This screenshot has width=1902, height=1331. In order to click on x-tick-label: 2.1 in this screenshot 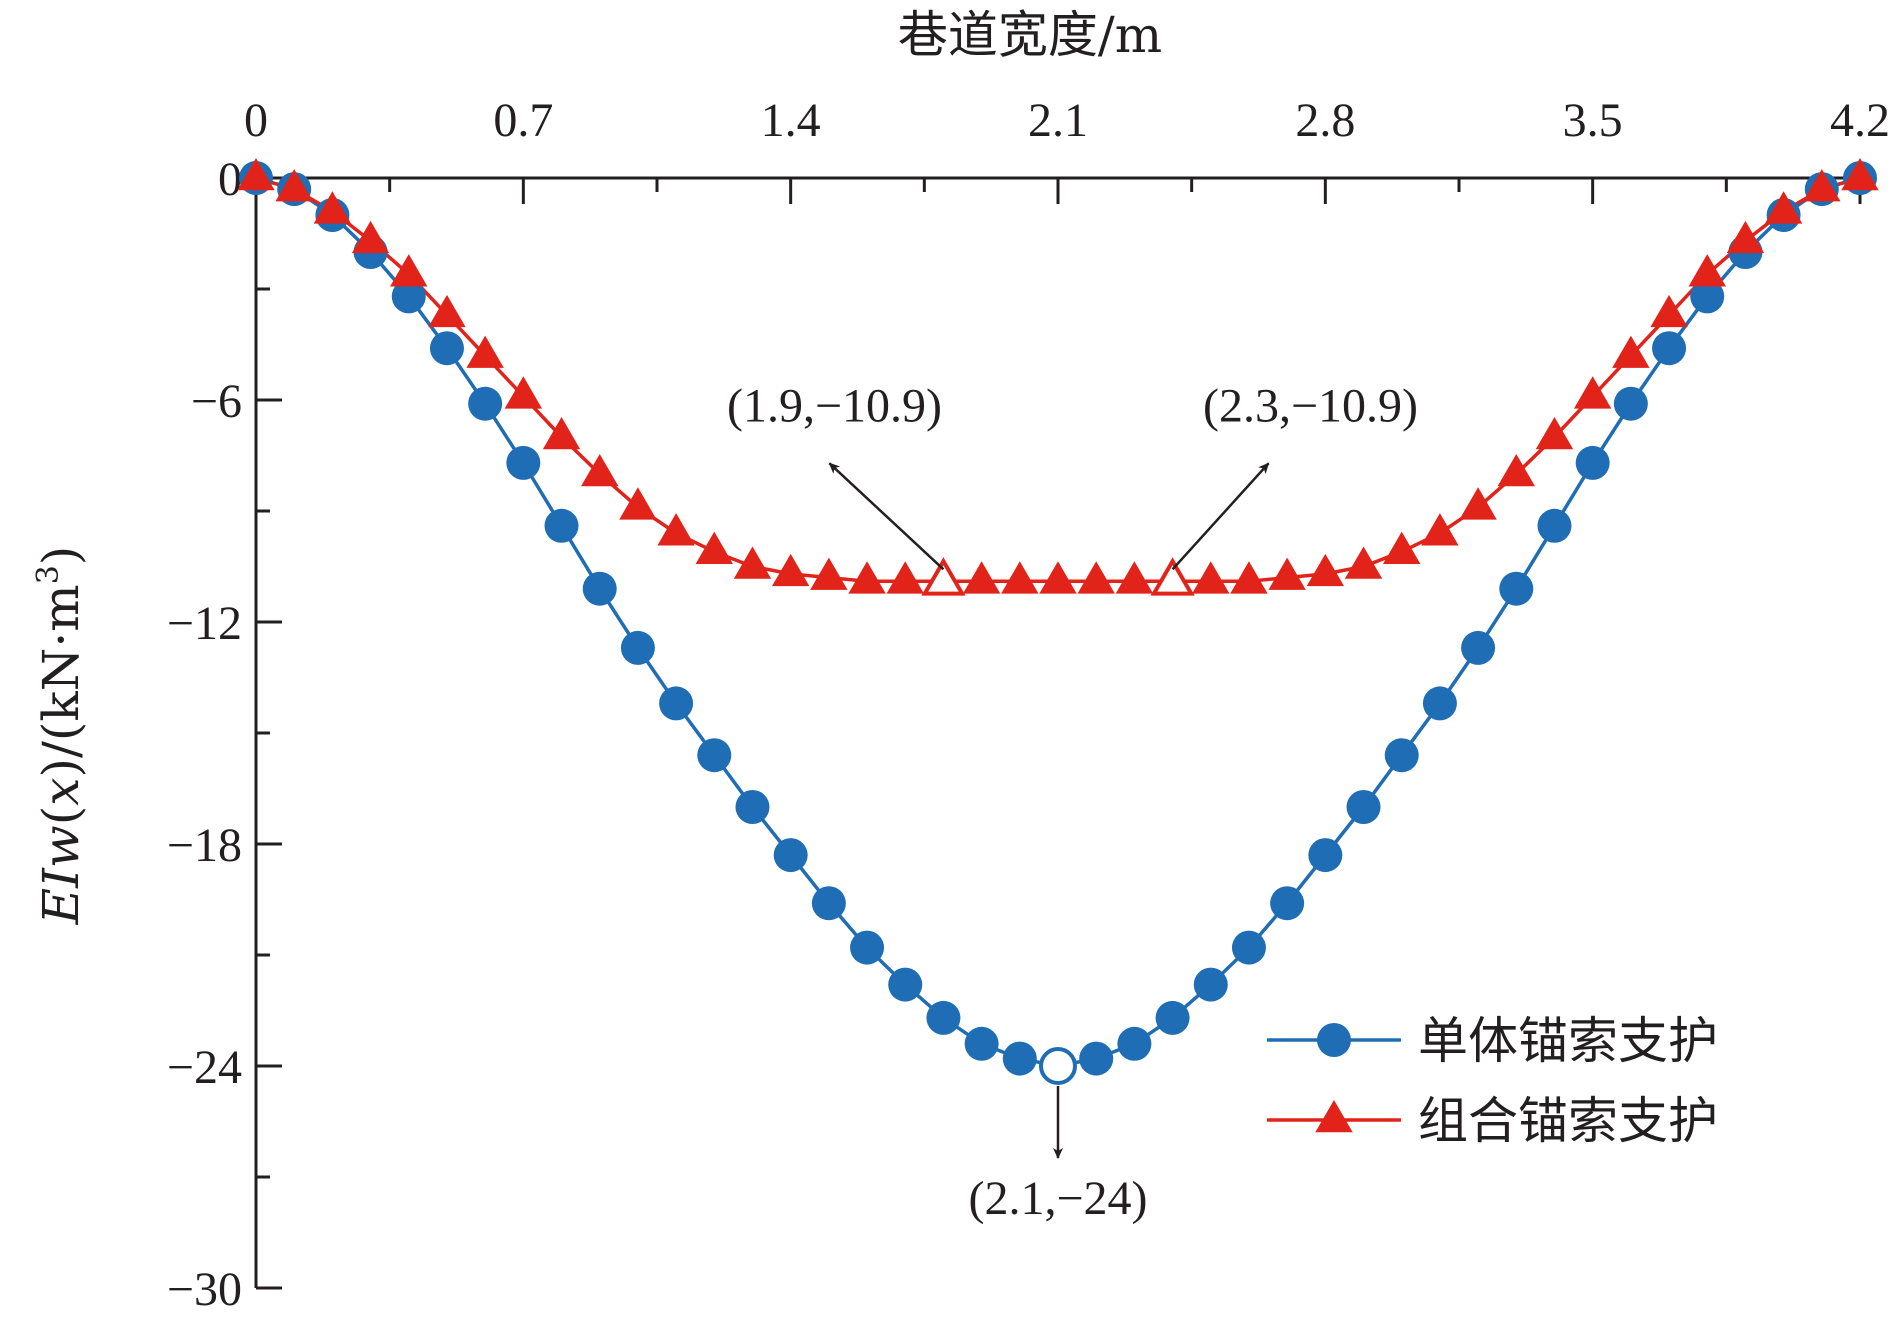, I will do `click(1058, 120)`.